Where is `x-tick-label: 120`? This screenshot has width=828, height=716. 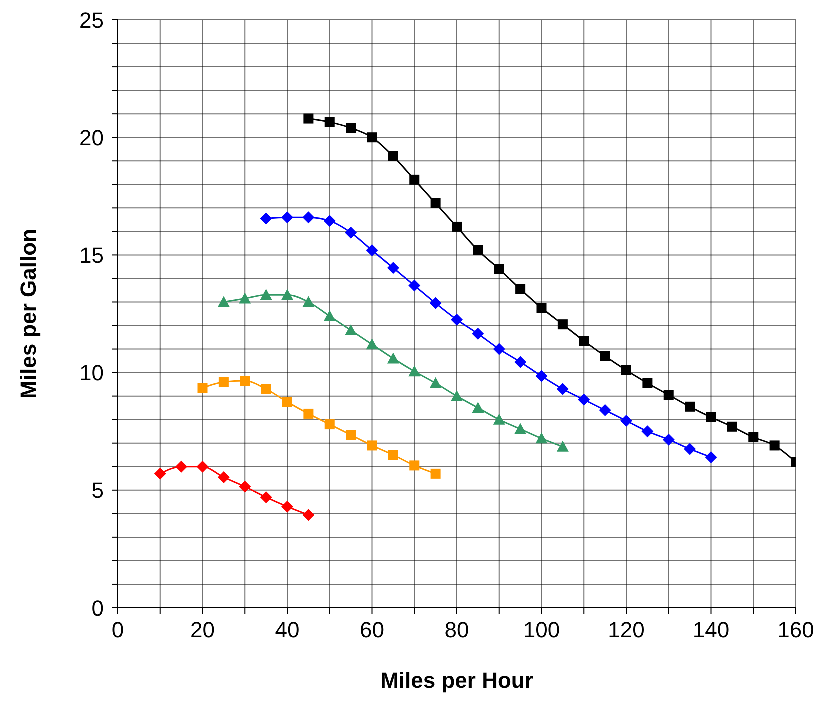 x-tick-label: 120 is located at coordinates (626, 630).